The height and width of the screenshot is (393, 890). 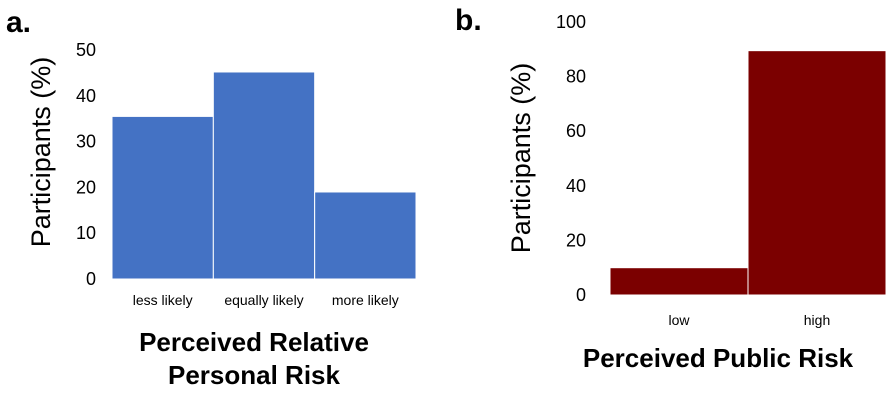 What do you see at coordinates (263, 300) in the screenshot?
I see `panel-a-category-label: equally likely` at bounding box center [263, 300].